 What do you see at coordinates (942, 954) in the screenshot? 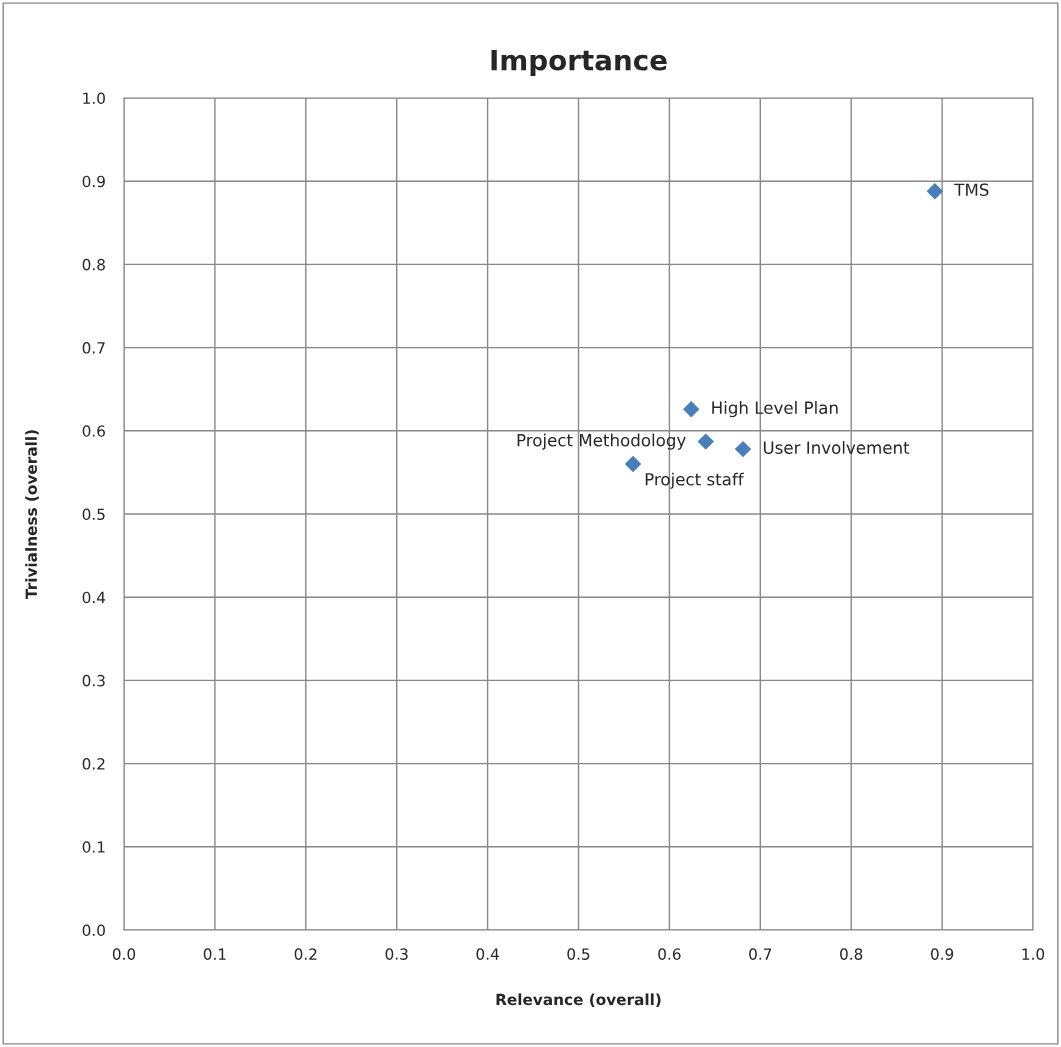
I see `x-tick-label: 0.9` at bounding box center [942, 954].